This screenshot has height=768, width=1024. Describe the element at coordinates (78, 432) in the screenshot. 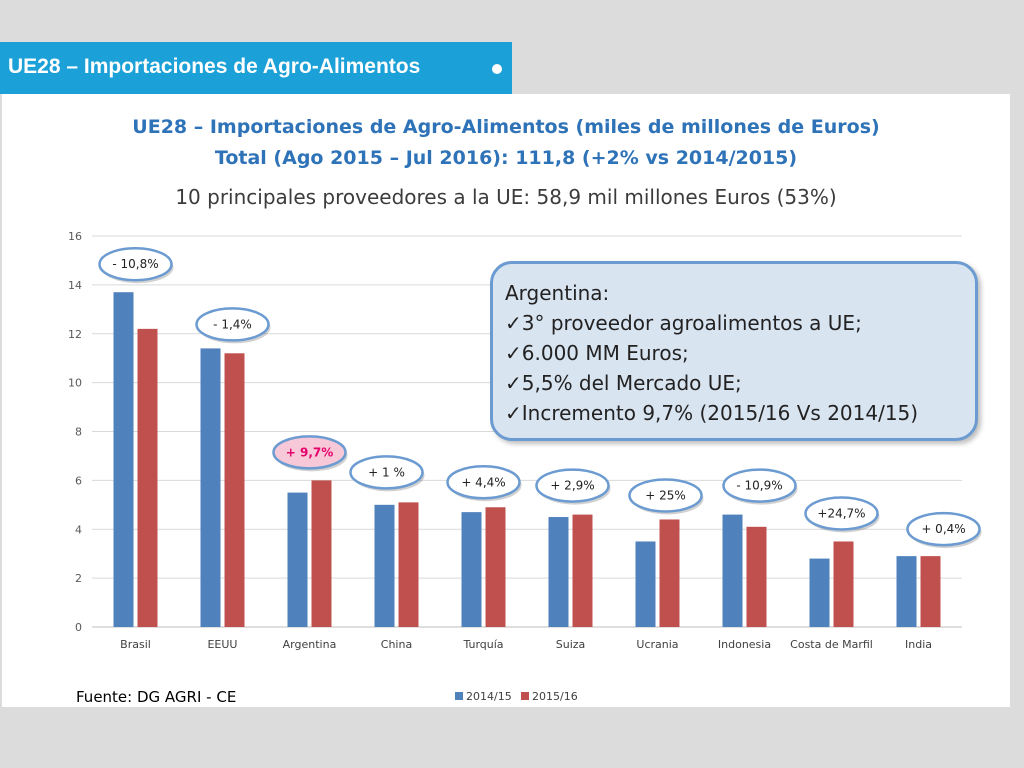

I see `y-tick-label: 8` at that location.